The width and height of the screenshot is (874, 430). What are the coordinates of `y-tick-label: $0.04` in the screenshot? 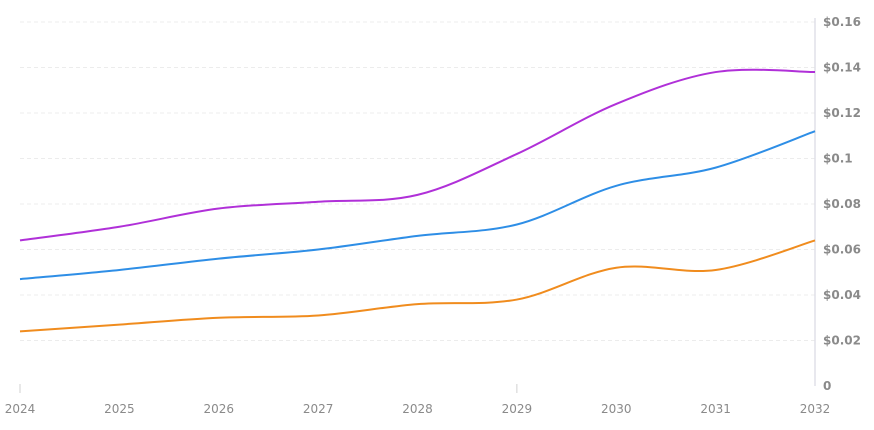 It's located at (842, 295).